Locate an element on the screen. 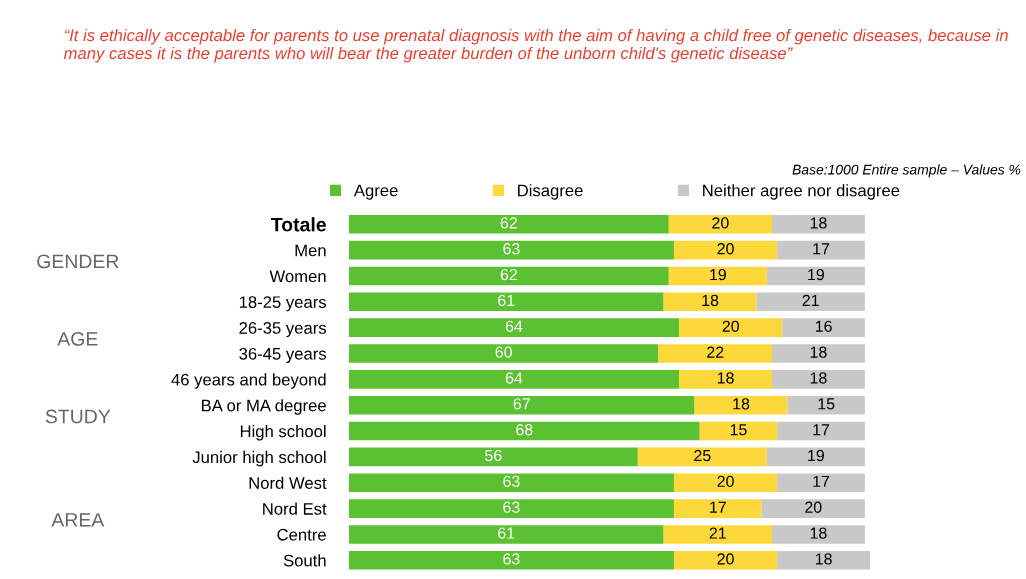 The image size is (1026, 579). text: GENDER is located at coordinates (78, 261).